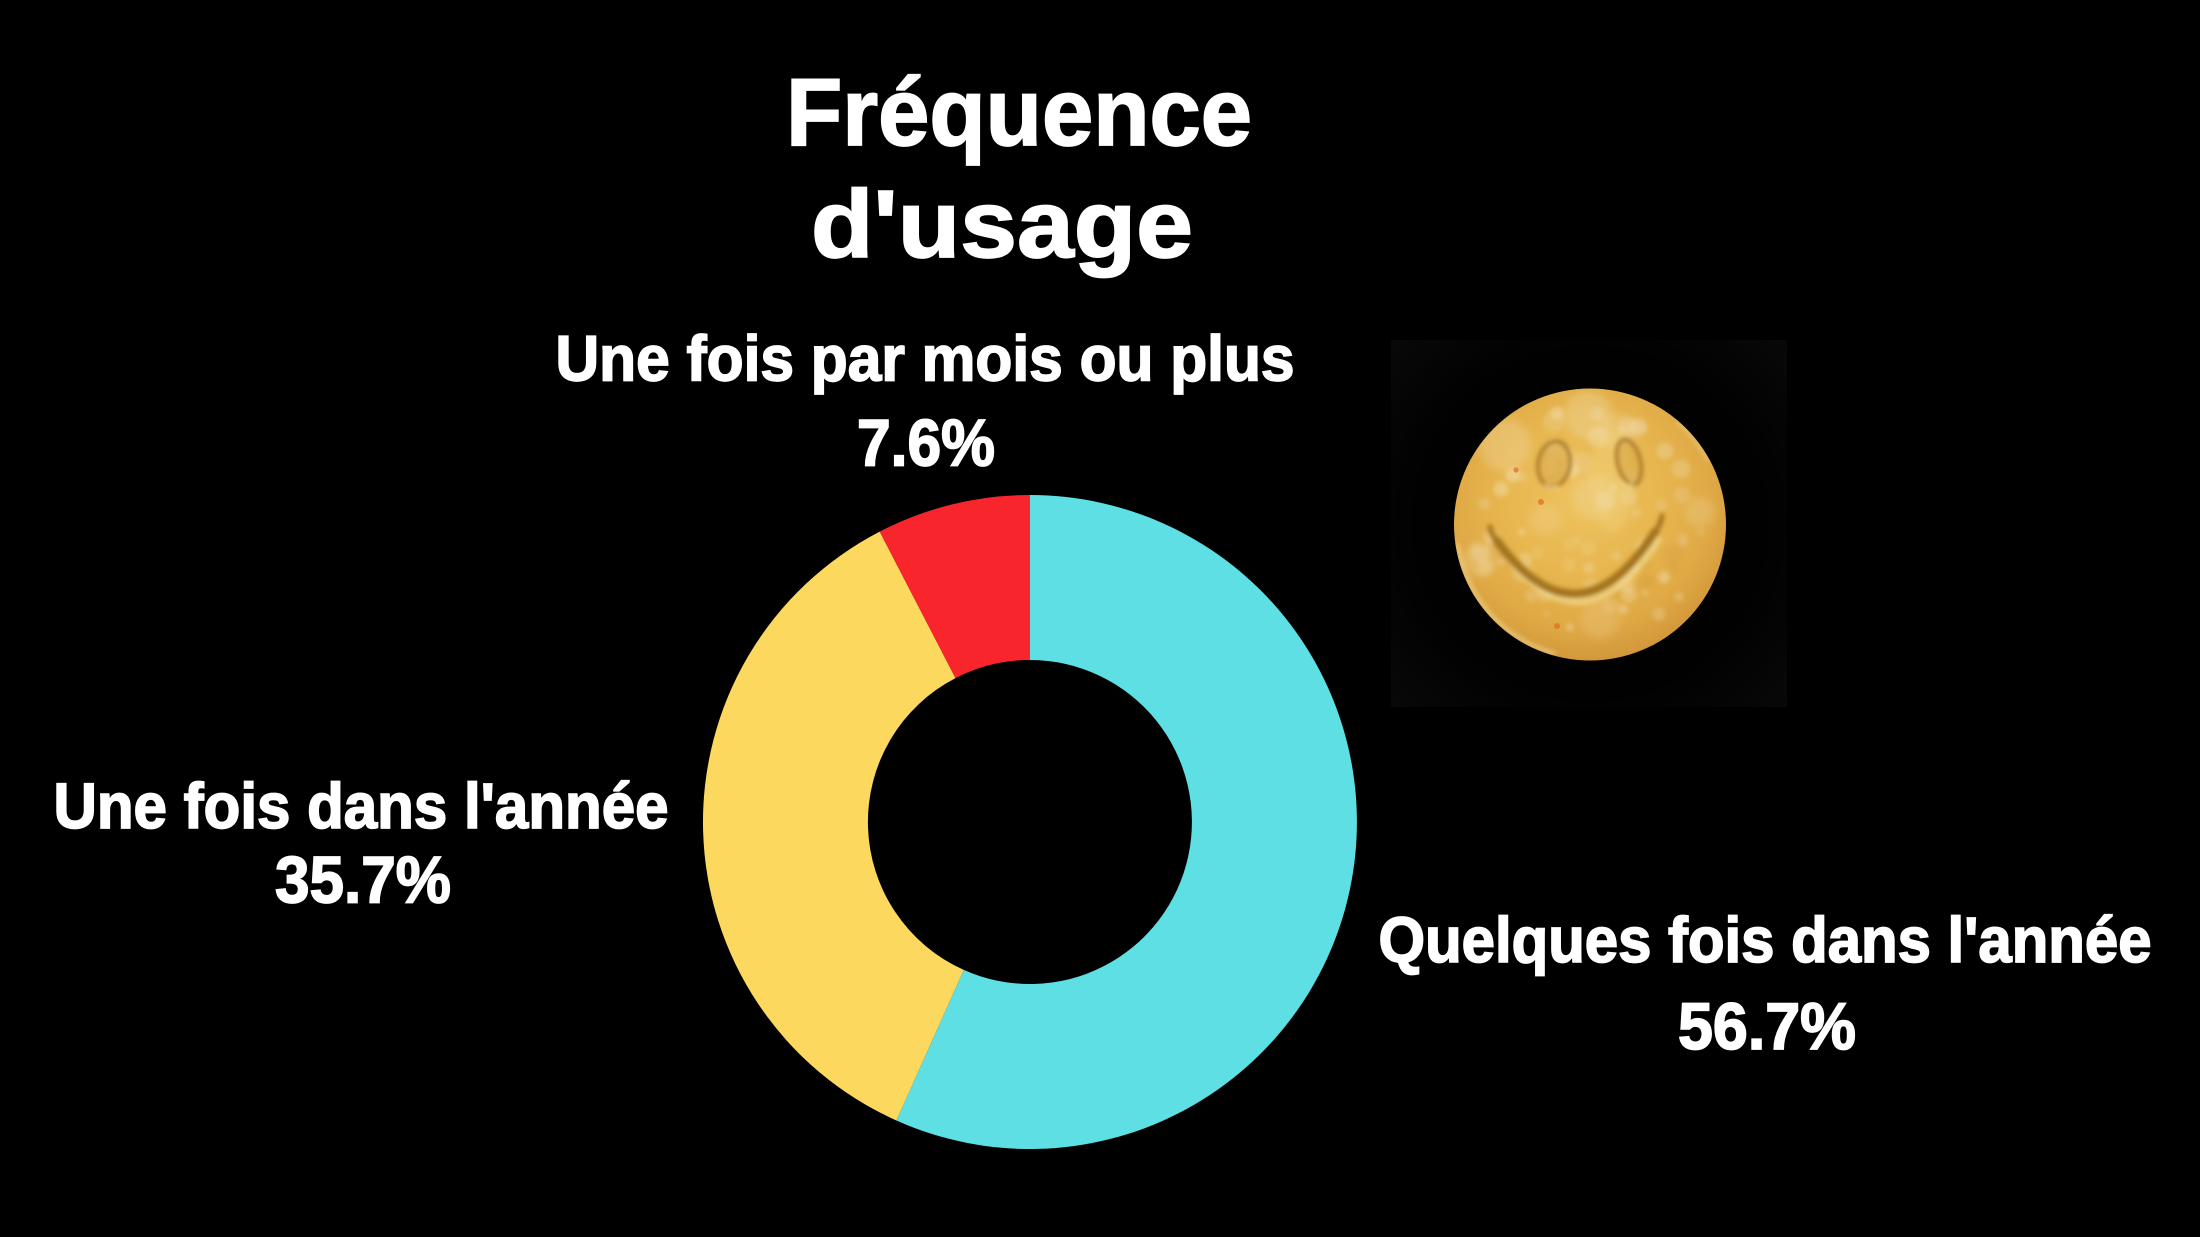  Describe the element at coordinates (1019, 112) in the screenshot. I see `svg-text: Fréquence` at that location.